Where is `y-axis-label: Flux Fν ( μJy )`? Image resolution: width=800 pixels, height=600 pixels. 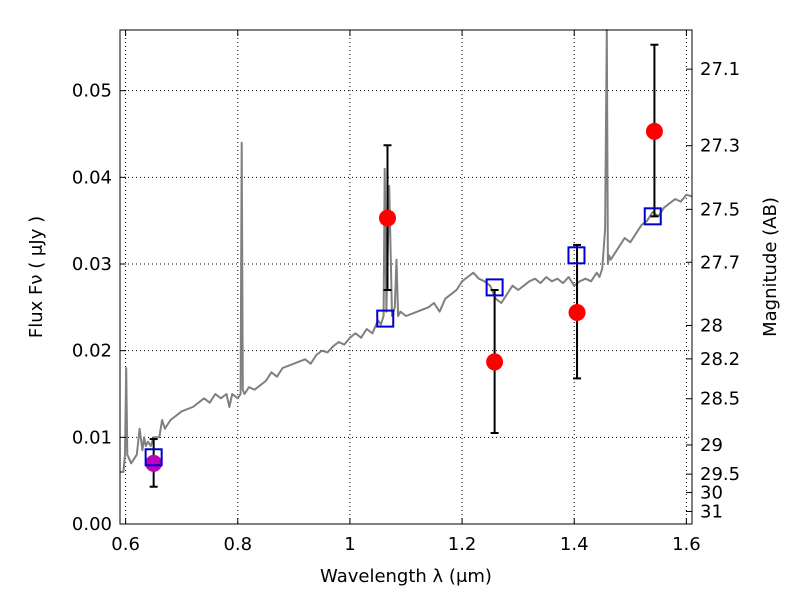 y-axis-label: Flux Fν ( μJy ) is located at coordinates (36, 277).